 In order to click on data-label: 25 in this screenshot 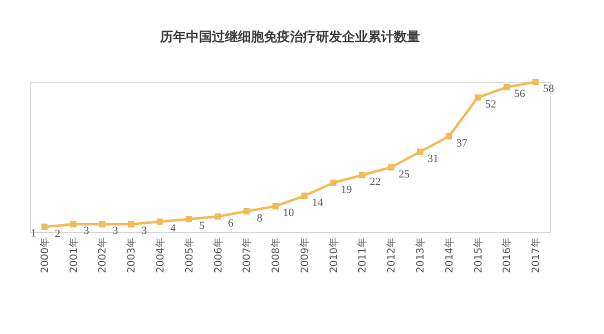, I will do `click(404, 174)`.